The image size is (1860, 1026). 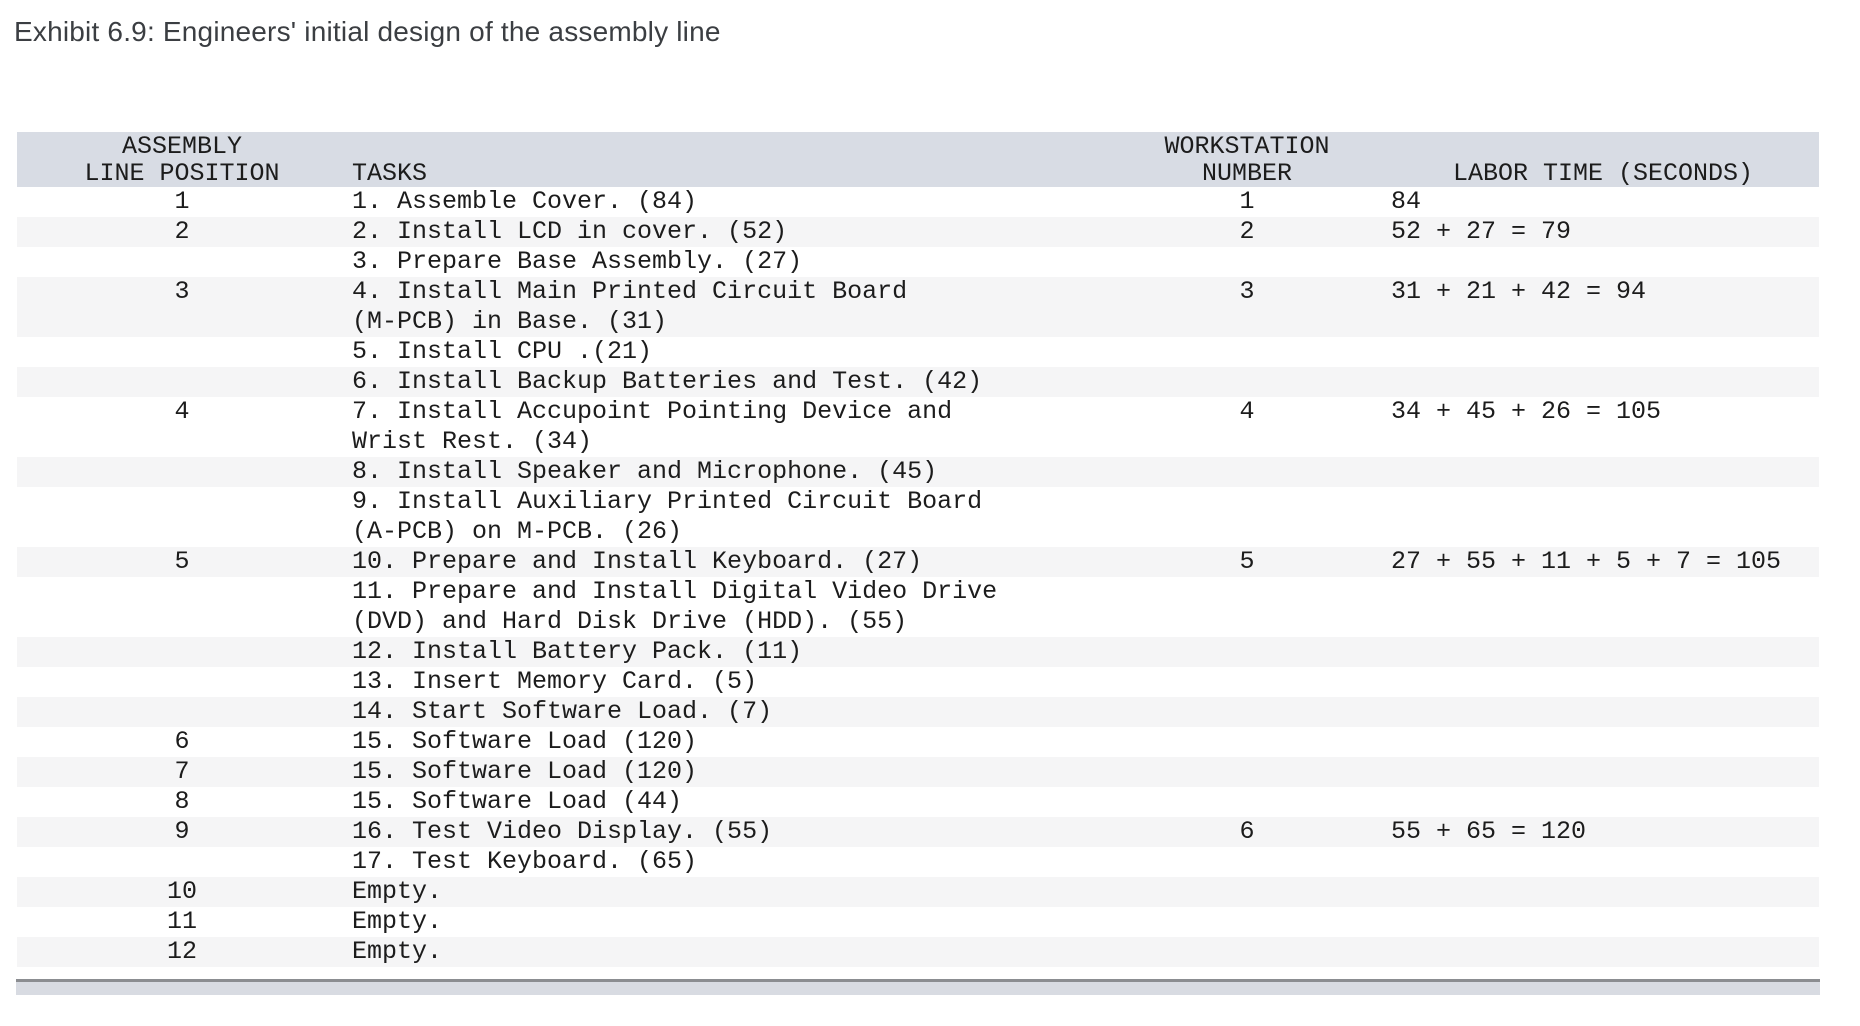 What do you see at coordinates (182, 411) in the screenshot?
I see `cell-assembly-line-position: 4` at bounding box center [182, 411].